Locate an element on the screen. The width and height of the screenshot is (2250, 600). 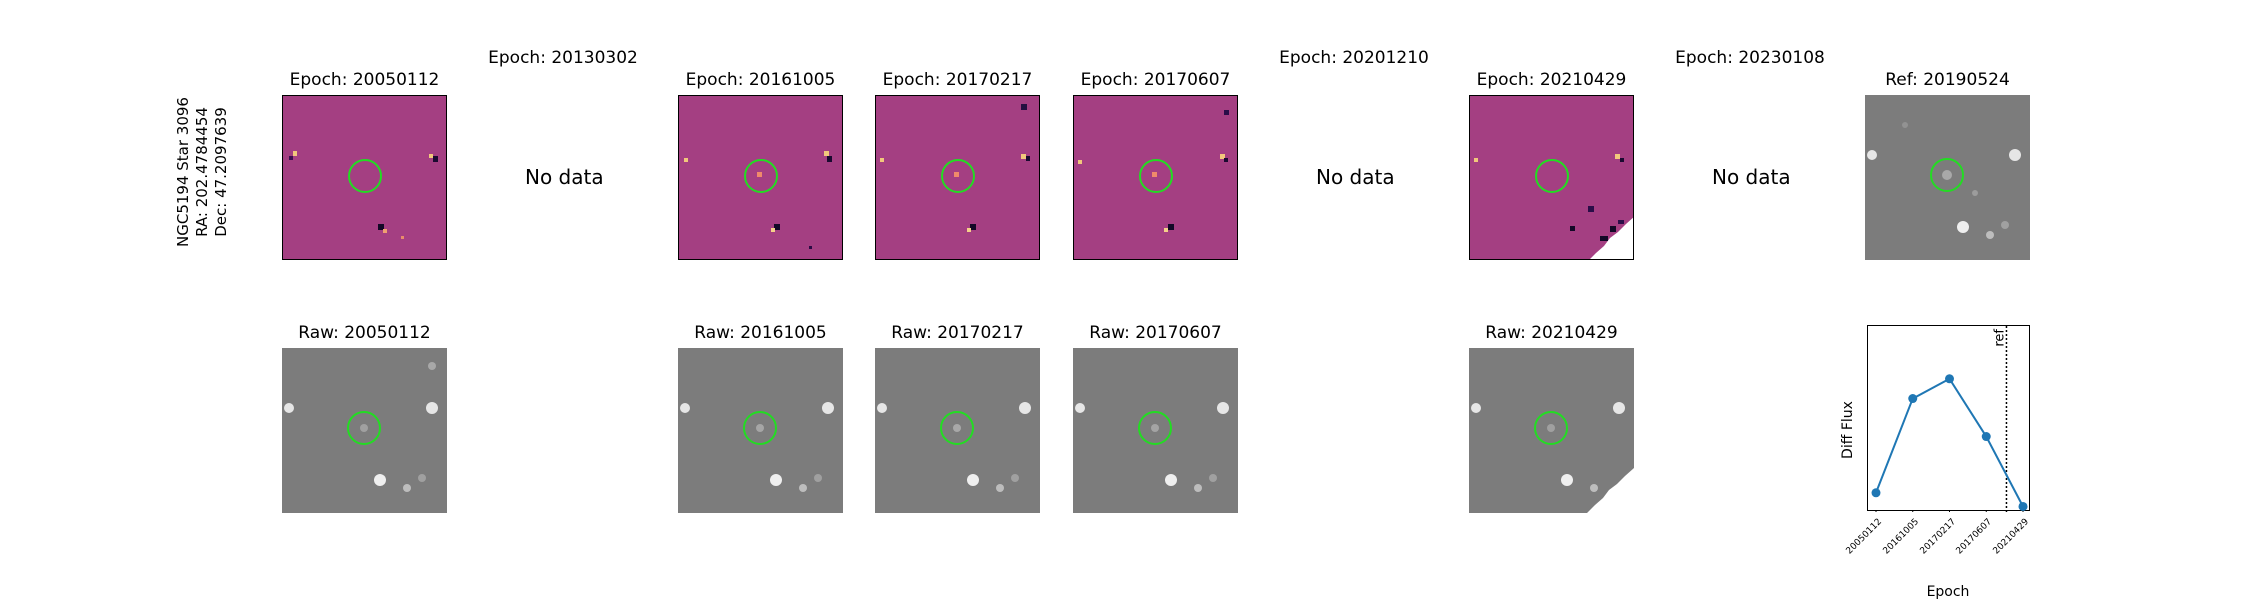
diff-title-3: Epoch: 20161005 is located at coordinates (760, 80).